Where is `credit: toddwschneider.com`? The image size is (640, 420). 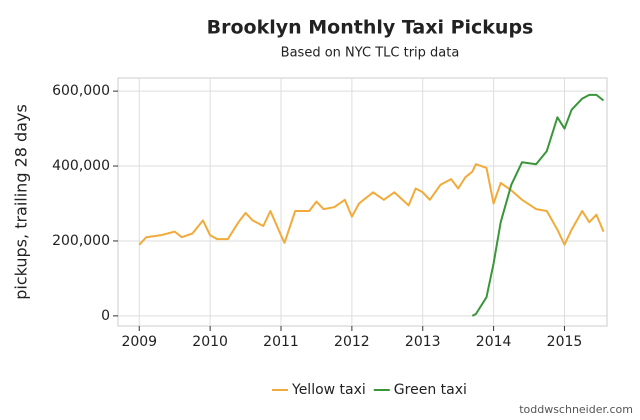 credit: toddwschneider.com is located at coordinates (576, 409).